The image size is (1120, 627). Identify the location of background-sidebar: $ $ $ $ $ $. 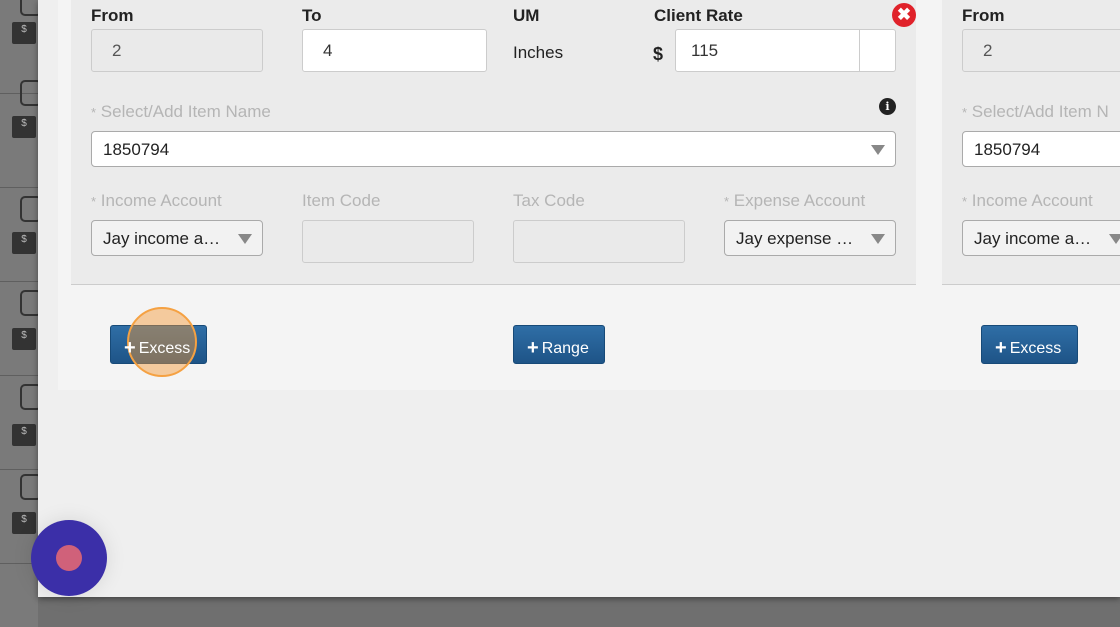
(21, 313).